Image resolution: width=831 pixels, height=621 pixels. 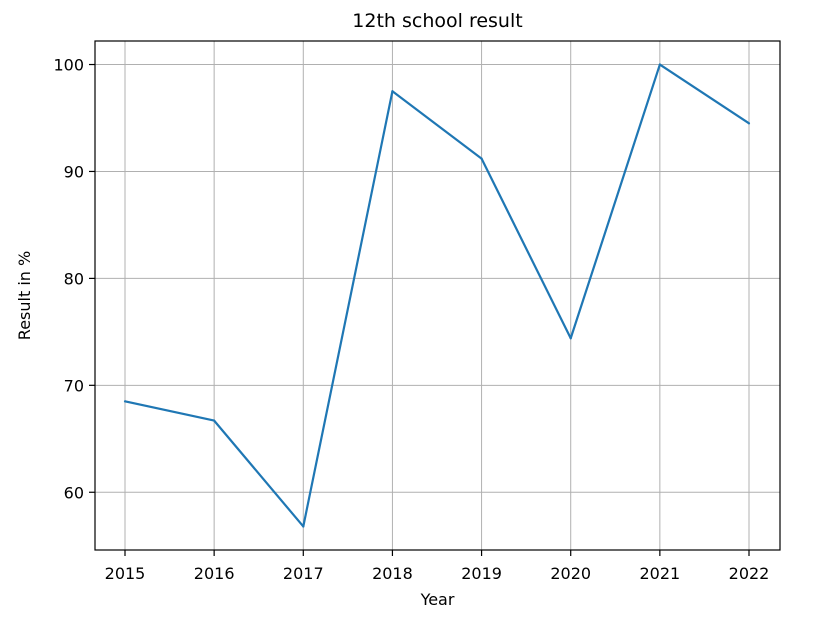 I want to click on x-tick-label: 2015, so click(x=125, y=573).